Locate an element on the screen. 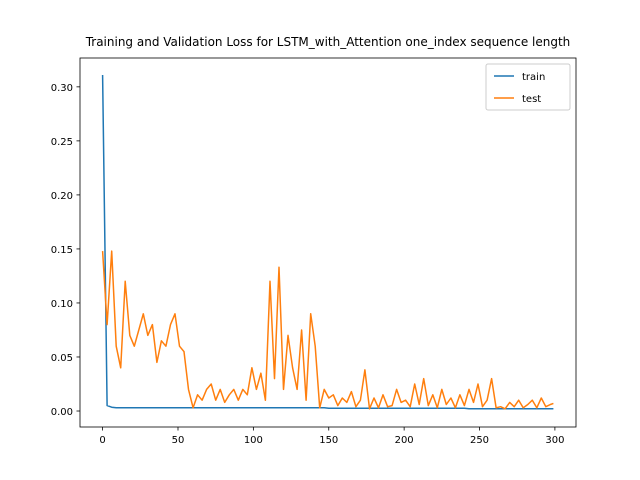 The height and width of the screenshot is (480, 640). y-tick-label: 0.00 is located at coordinates (62, 412).